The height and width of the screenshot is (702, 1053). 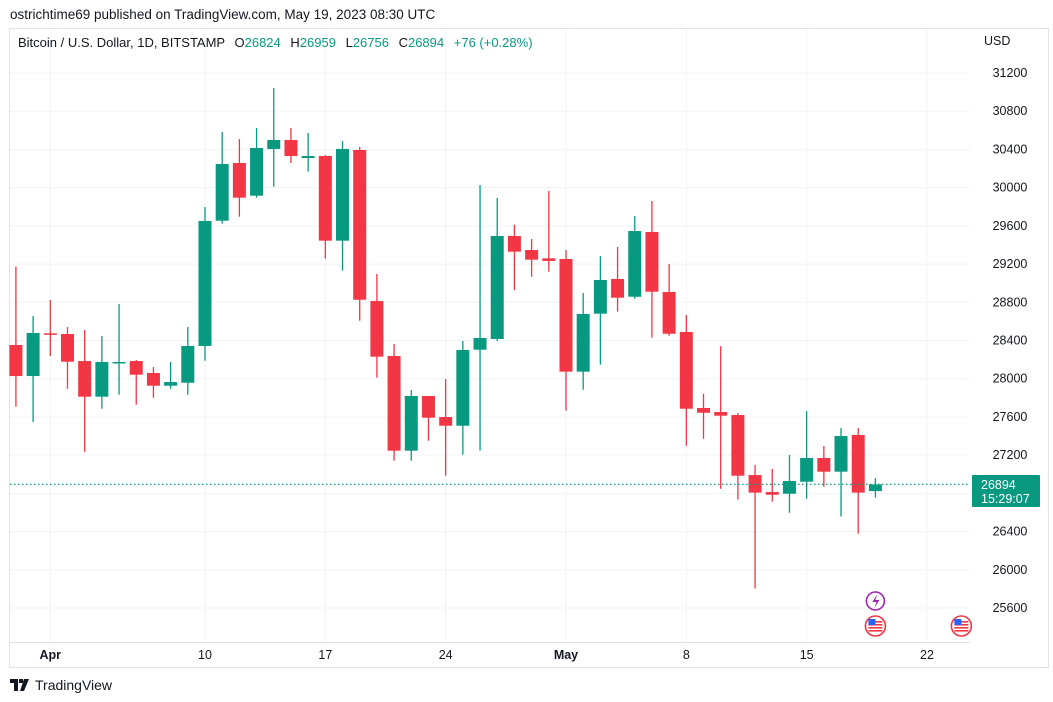 I want to click on price-tick-label: 29200, so click(x=1010, y=264).